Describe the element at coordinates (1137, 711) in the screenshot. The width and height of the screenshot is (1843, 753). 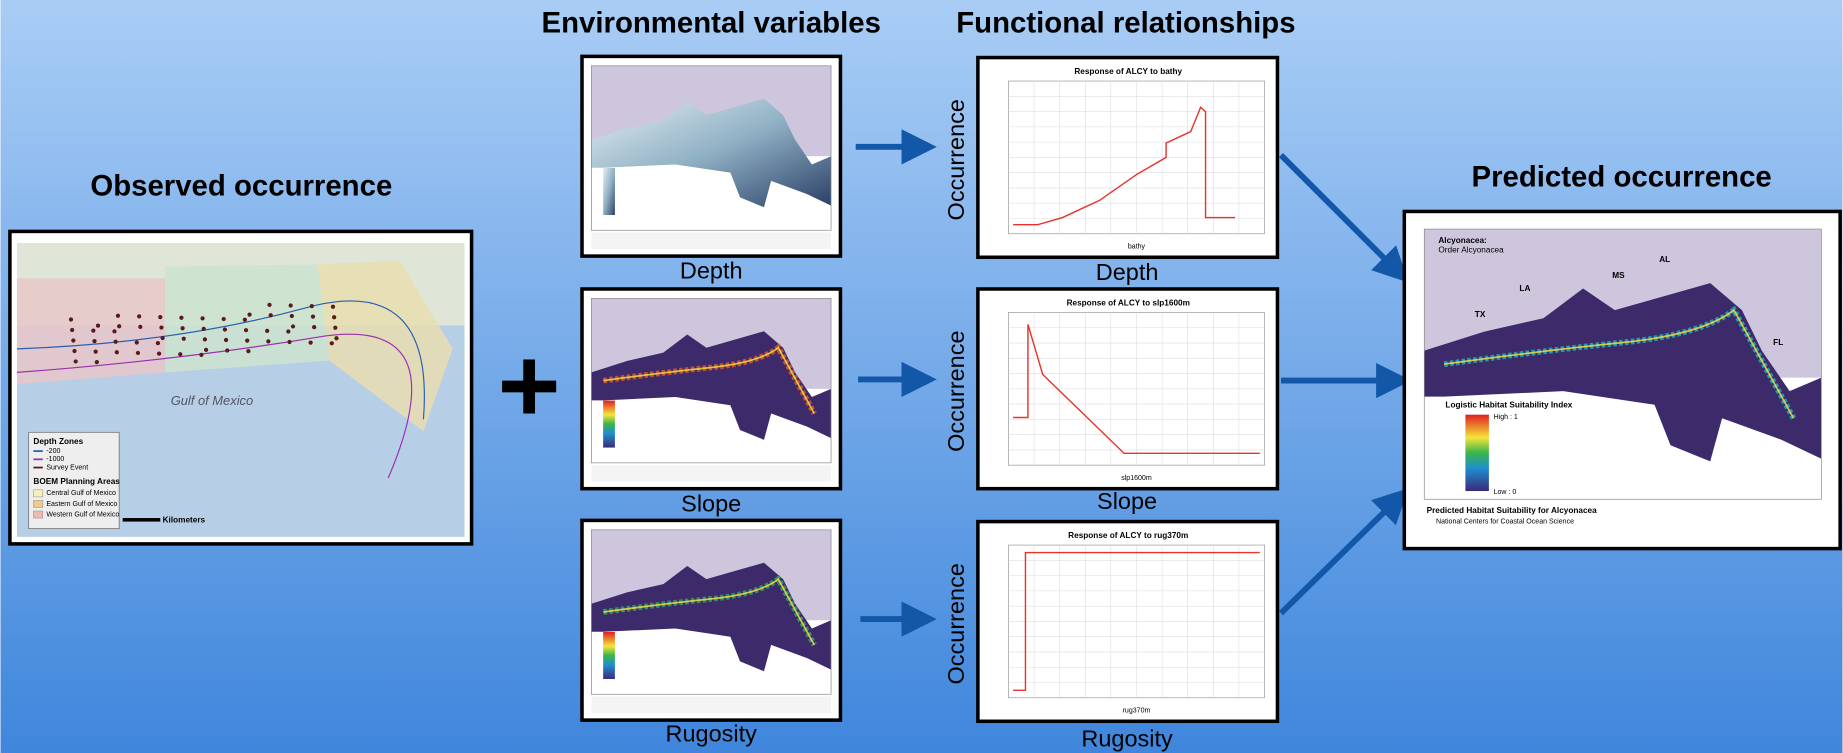
I see `x-axis-label: rug370m` at that location.